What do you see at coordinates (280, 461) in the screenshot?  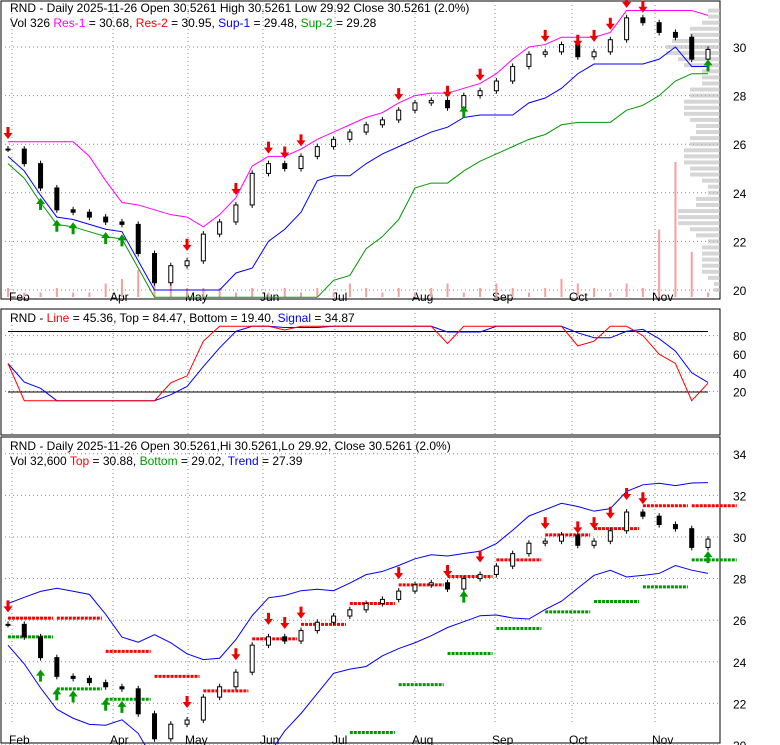 I see `trend-value: = 27.39` at bounding box center [280, 461].